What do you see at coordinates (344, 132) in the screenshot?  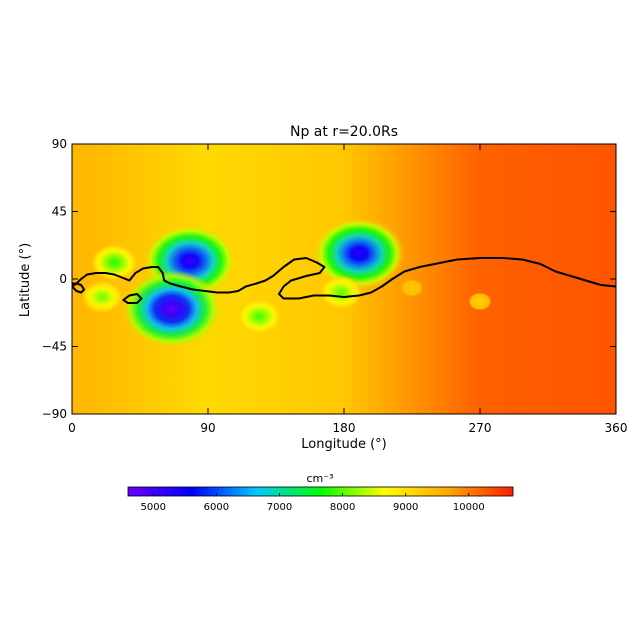 I see `chart-title: Np at r=20.0Rs` at bounding box center [344, 132].